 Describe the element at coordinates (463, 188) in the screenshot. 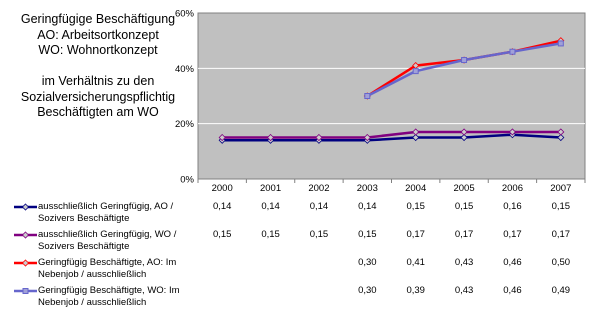

I see `x-tick-label: 2005` at that location.